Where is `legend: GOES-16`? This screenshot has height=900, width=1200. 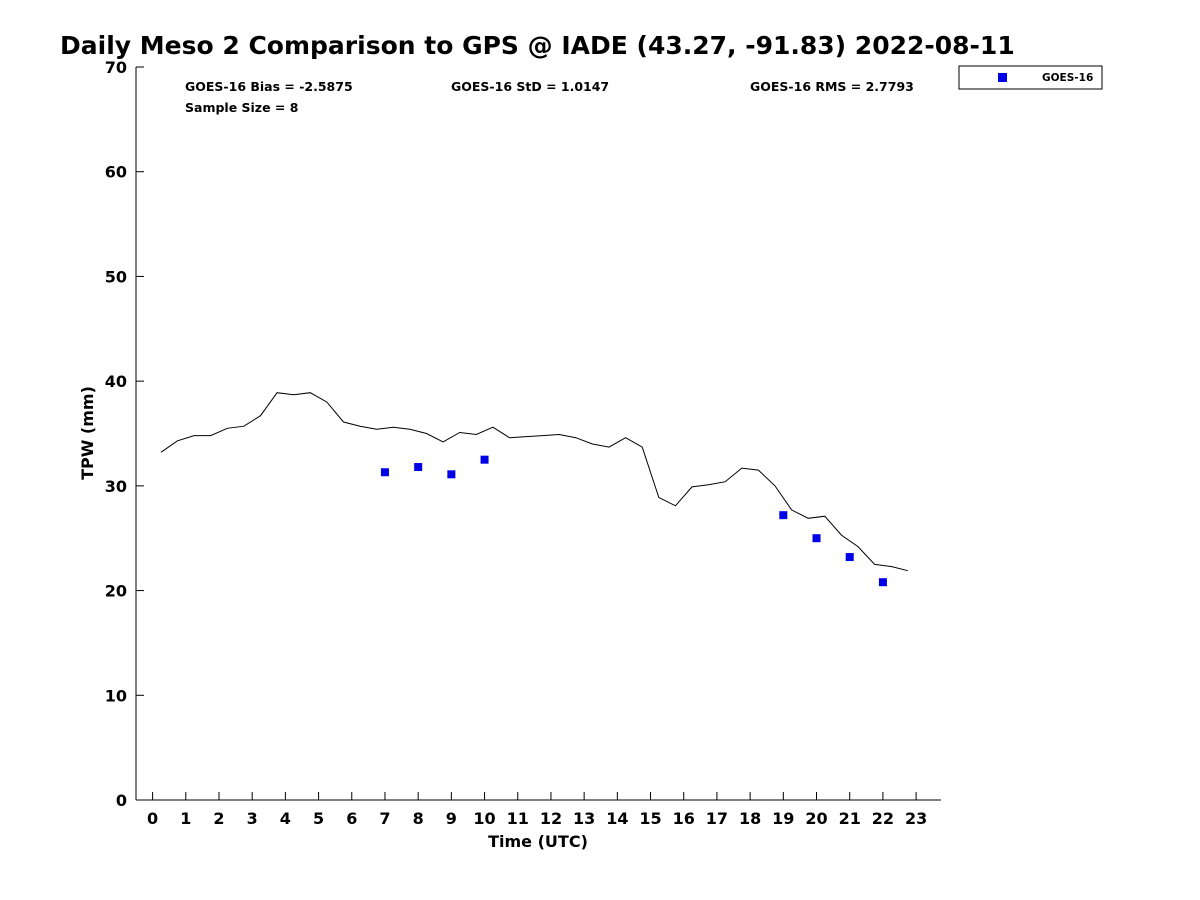 legend: GOES-16 is located at coordinates (1030, 77).